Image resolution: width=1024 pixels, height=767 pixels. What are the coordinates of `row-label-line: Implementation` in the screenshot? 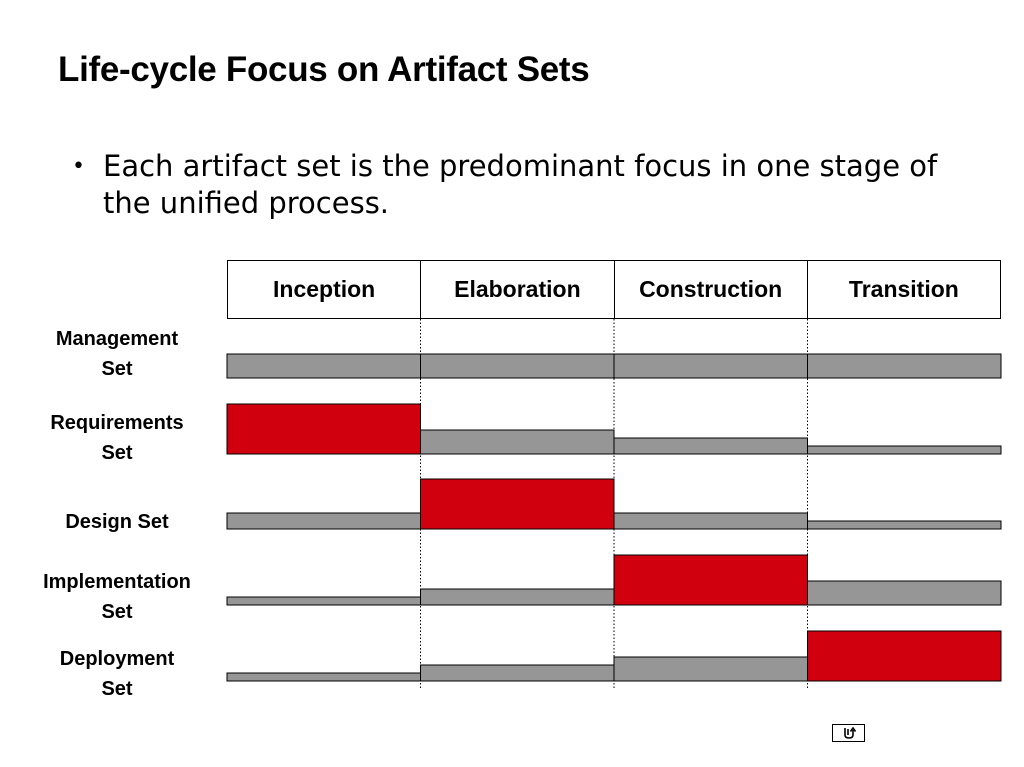 It's located at (117, 582).